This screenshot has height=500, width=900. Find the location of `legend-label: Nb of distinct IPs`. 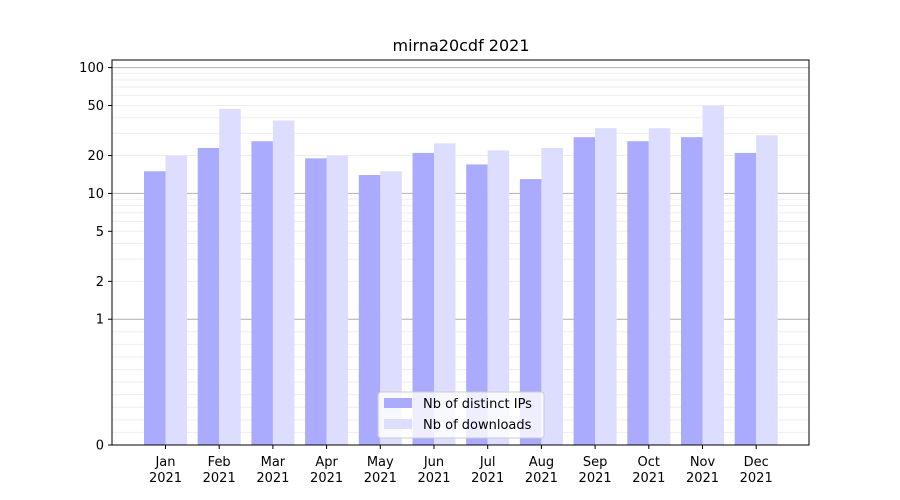

legend-label: Nb of distinct IPs is located at coordinates (477, 404).